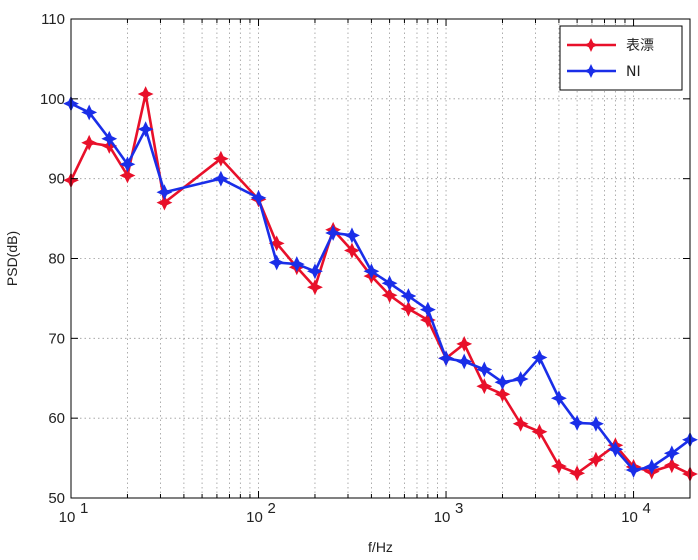 The image size is (698, 560). Describe the element at coordinates (56, 338) in the screenshot. I see `y-tick-label: 70` at that location.